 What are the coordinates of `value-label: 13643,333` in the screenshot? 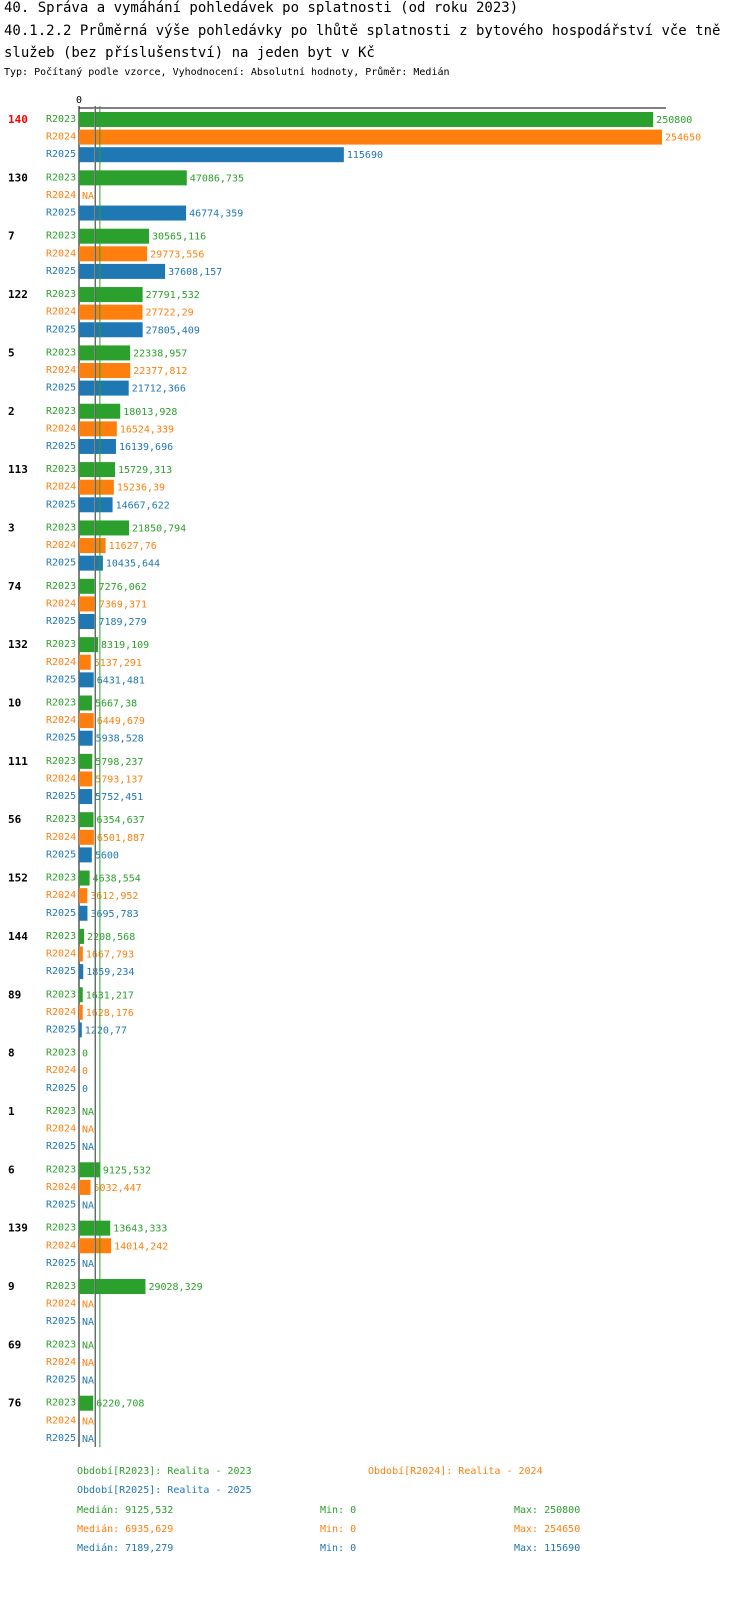 It's located at (140, 1229).